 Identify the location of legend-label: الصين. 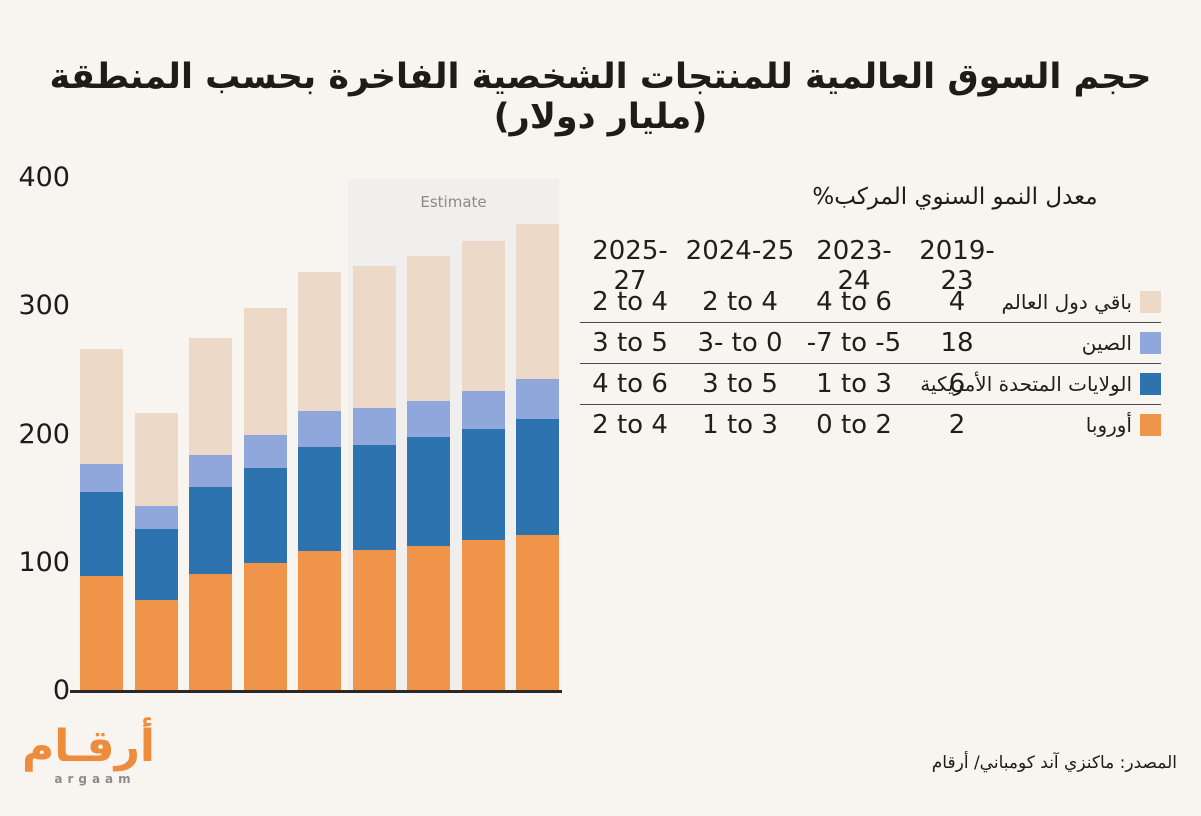
(1106, 343).